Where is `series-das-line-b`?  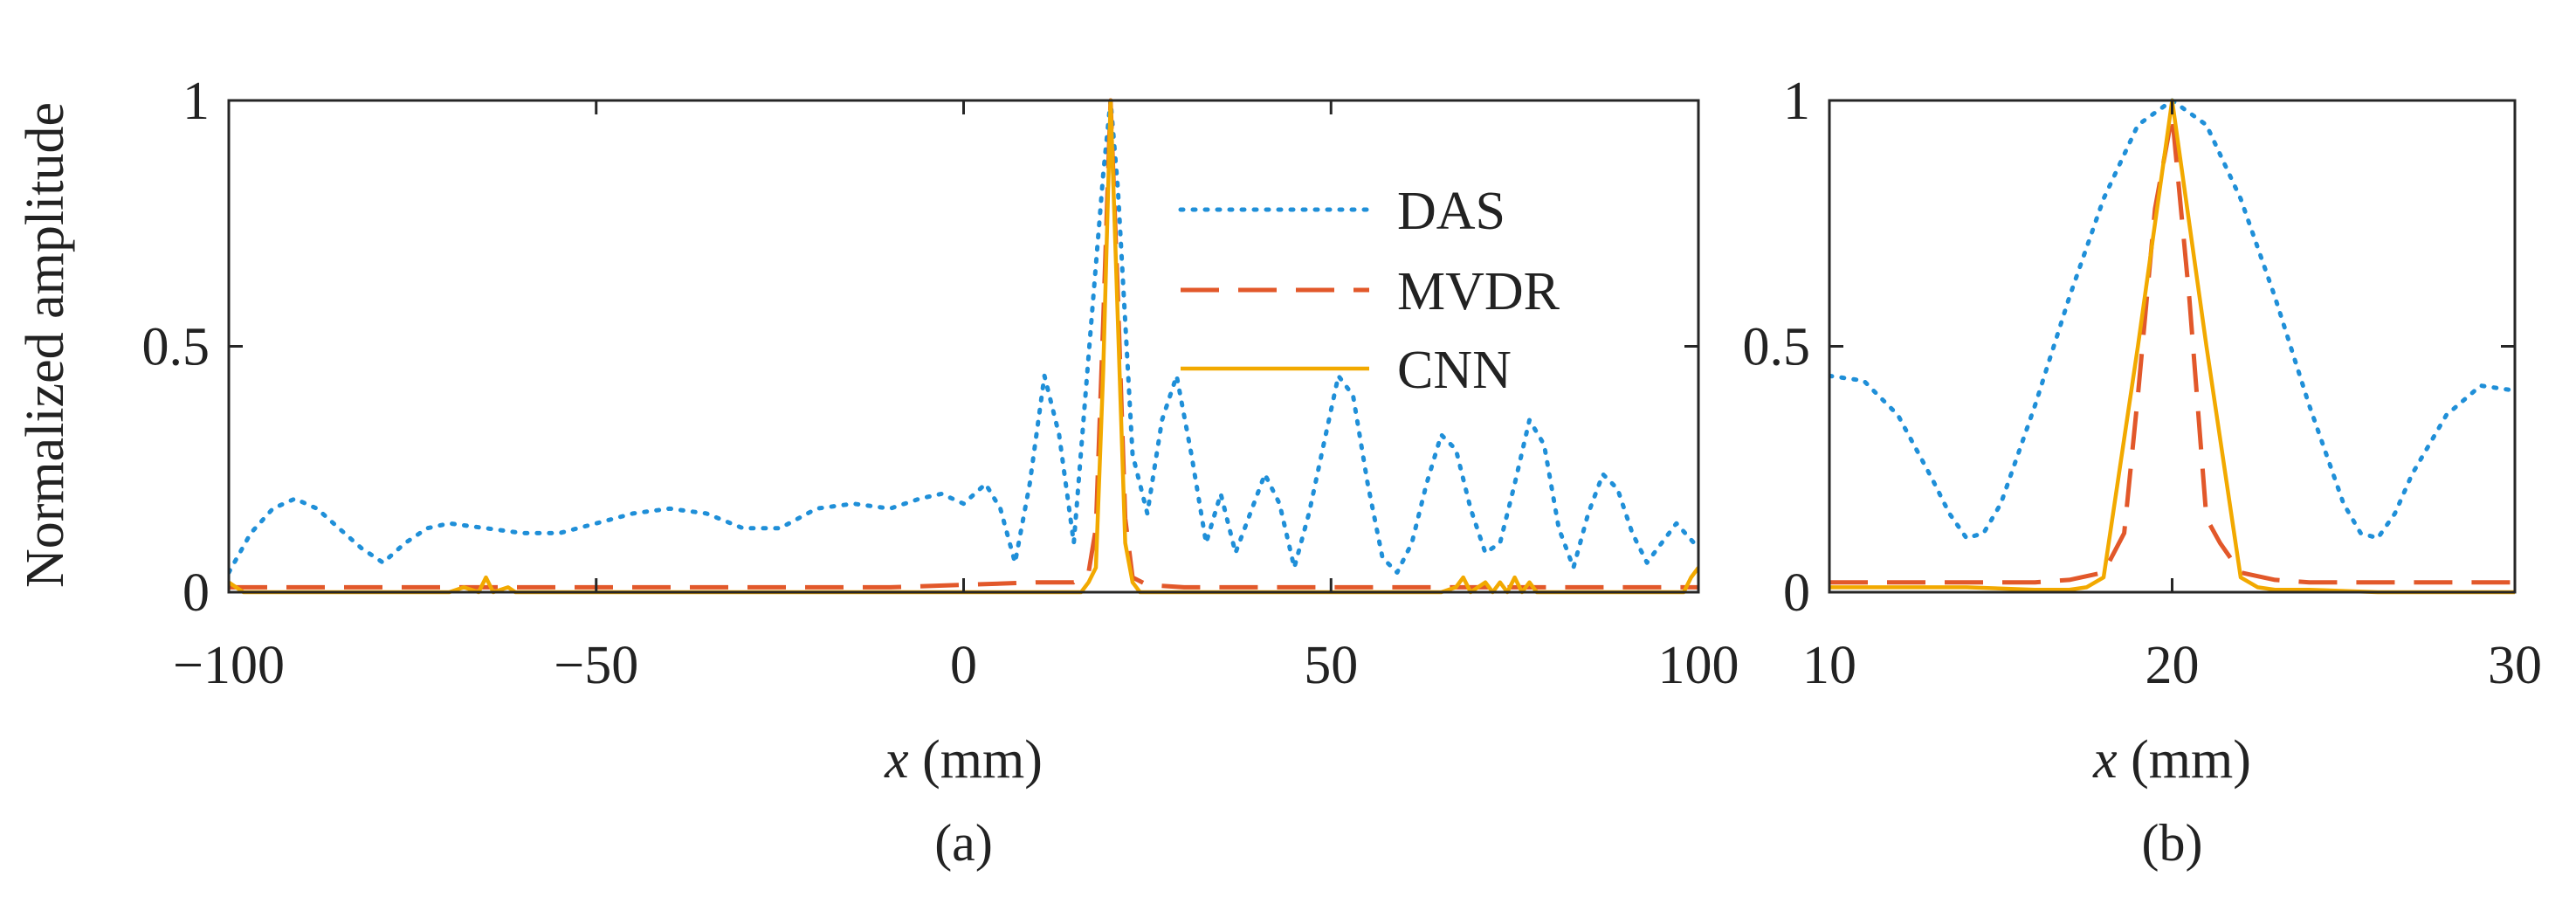
series-das-line-b is located at coordinates (2172, 320).